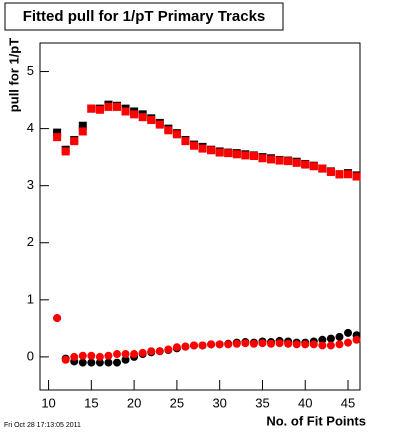 The width and height of the screenshot is (400, 433). Describe the element at coordinates (219, 402) in the screenshot. I see `x-tick-label: 30` at that location.